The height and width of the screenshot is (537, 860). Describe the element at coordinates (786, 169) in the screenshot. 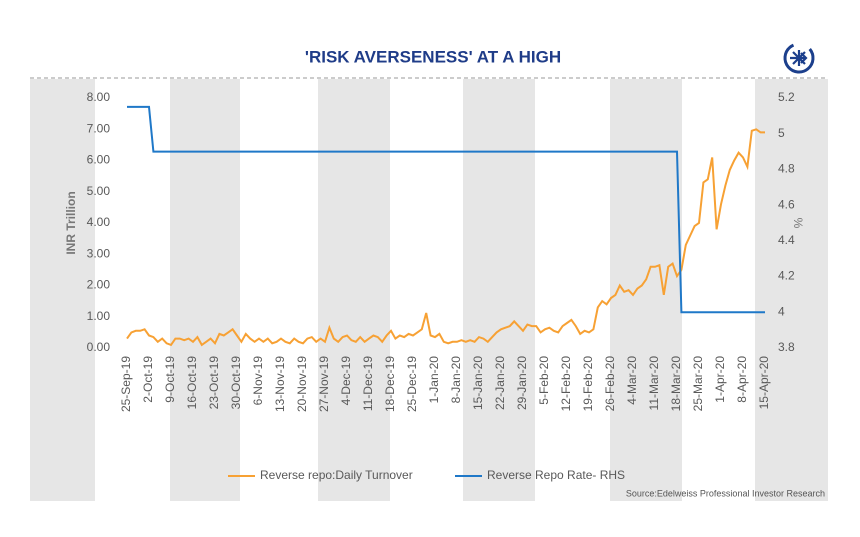

I see `y2-tick-label: 4.8` at that location.